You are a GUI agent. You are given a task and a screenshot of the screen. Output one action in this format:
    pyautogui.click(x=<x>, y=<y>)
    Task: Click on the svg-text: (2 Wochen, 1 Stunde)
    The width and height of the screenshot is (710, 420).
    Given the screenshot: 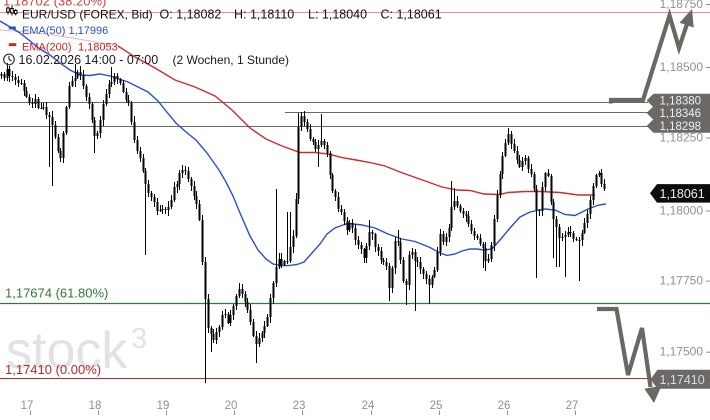 What is the action you would take?
    pyautogui.click(x=231, y=60)
    